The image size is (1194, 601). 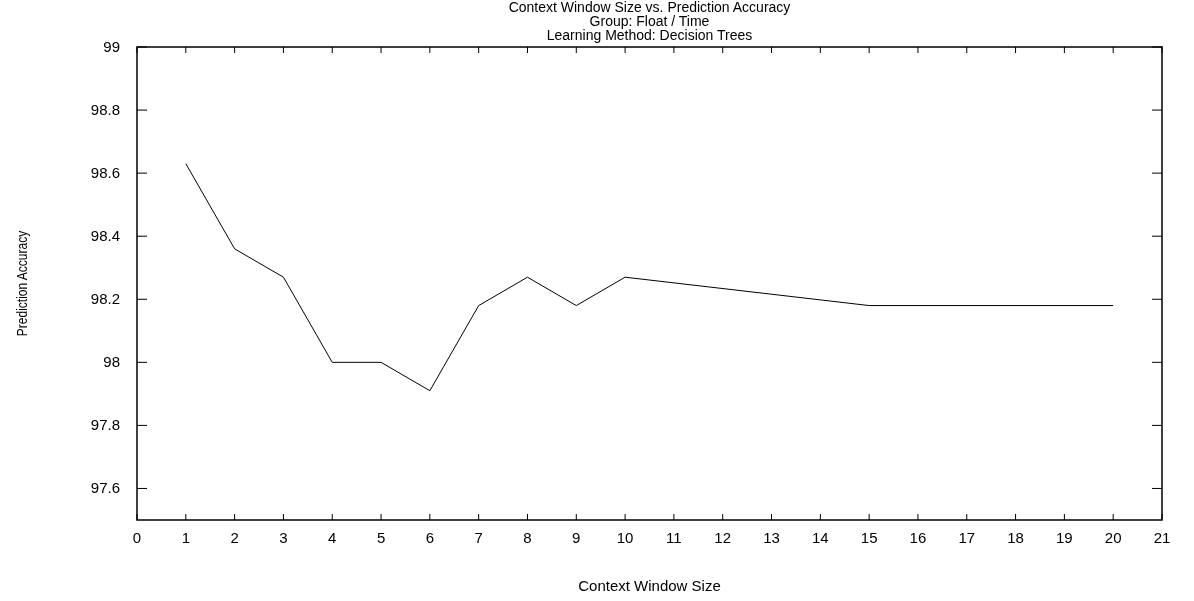 What do you see at coordinates (105, 299) in the screenshot?
I see `y-tick-label: 98.2` at bounding box center [105, 299].